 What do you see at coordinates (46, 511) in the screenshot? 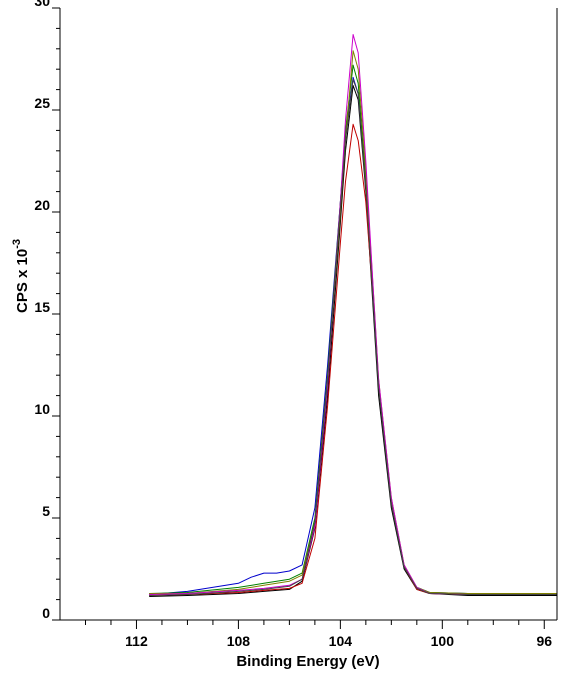
I see `y-tick-label: 5` at bounding box center [46, 511].